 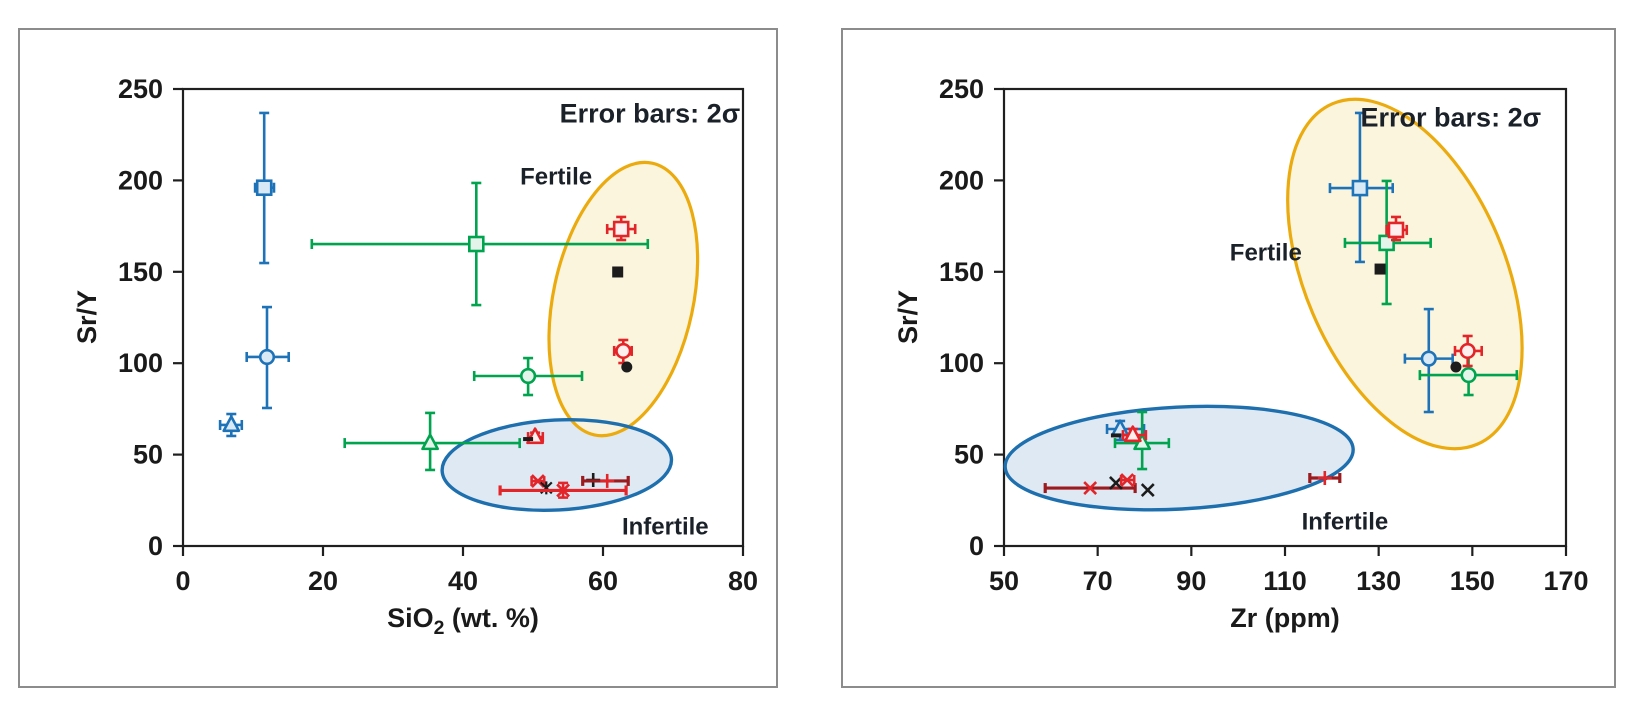 What do you see at coordinates (1284, 618) in the screenshot?
I see `panel-zr-xaxis-title: Zr (ppm)` at bounding box center [1284, 618].